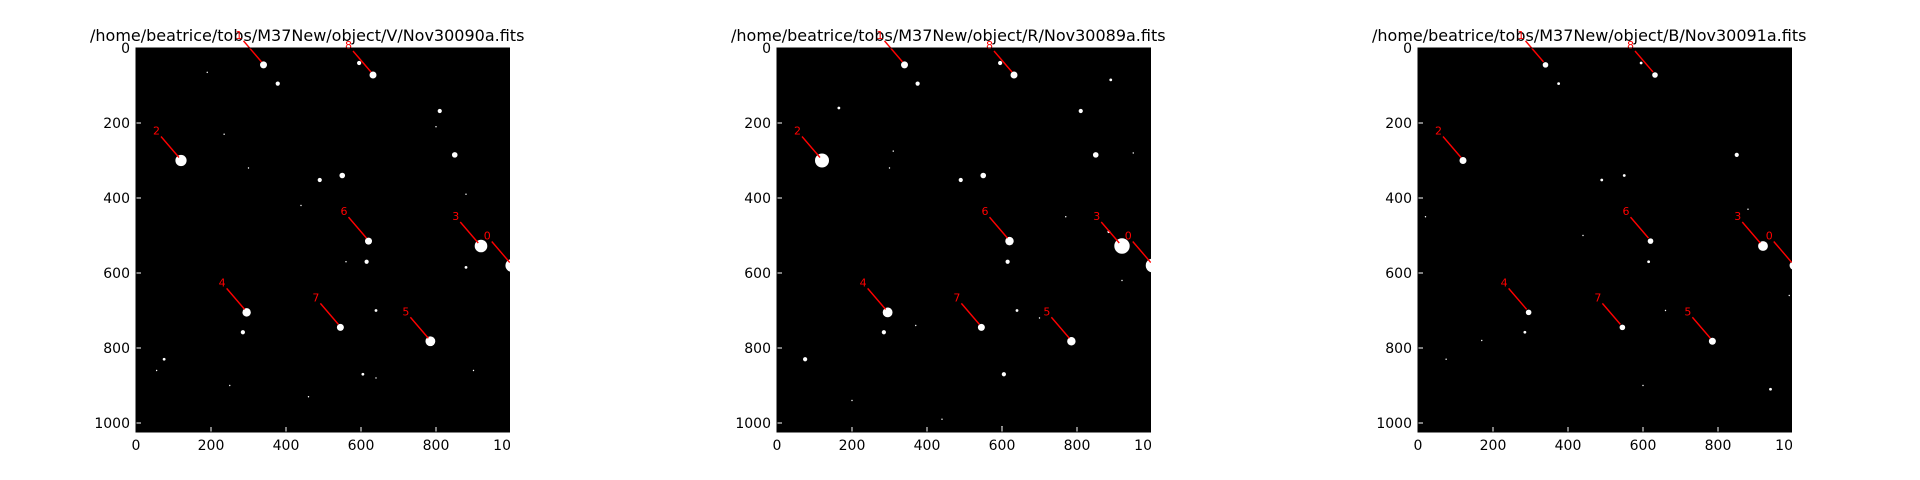  I want to click on x-tick-label: 400, so click(927, 446).